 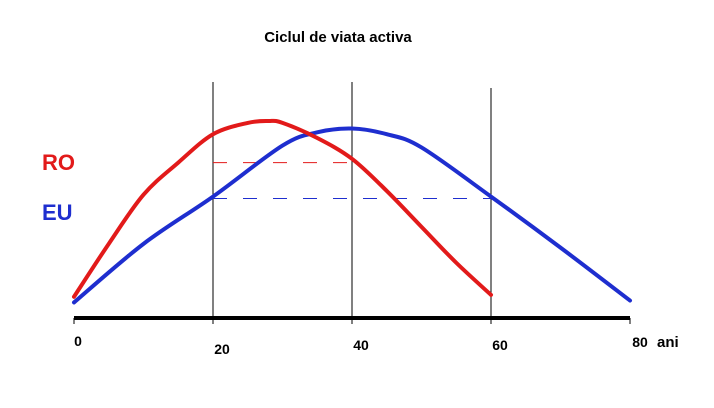 What do you see at coordinates (640, 342) in the screenshot?
I see `x-tick-label-80: 80` at bounding box center [640, 342].